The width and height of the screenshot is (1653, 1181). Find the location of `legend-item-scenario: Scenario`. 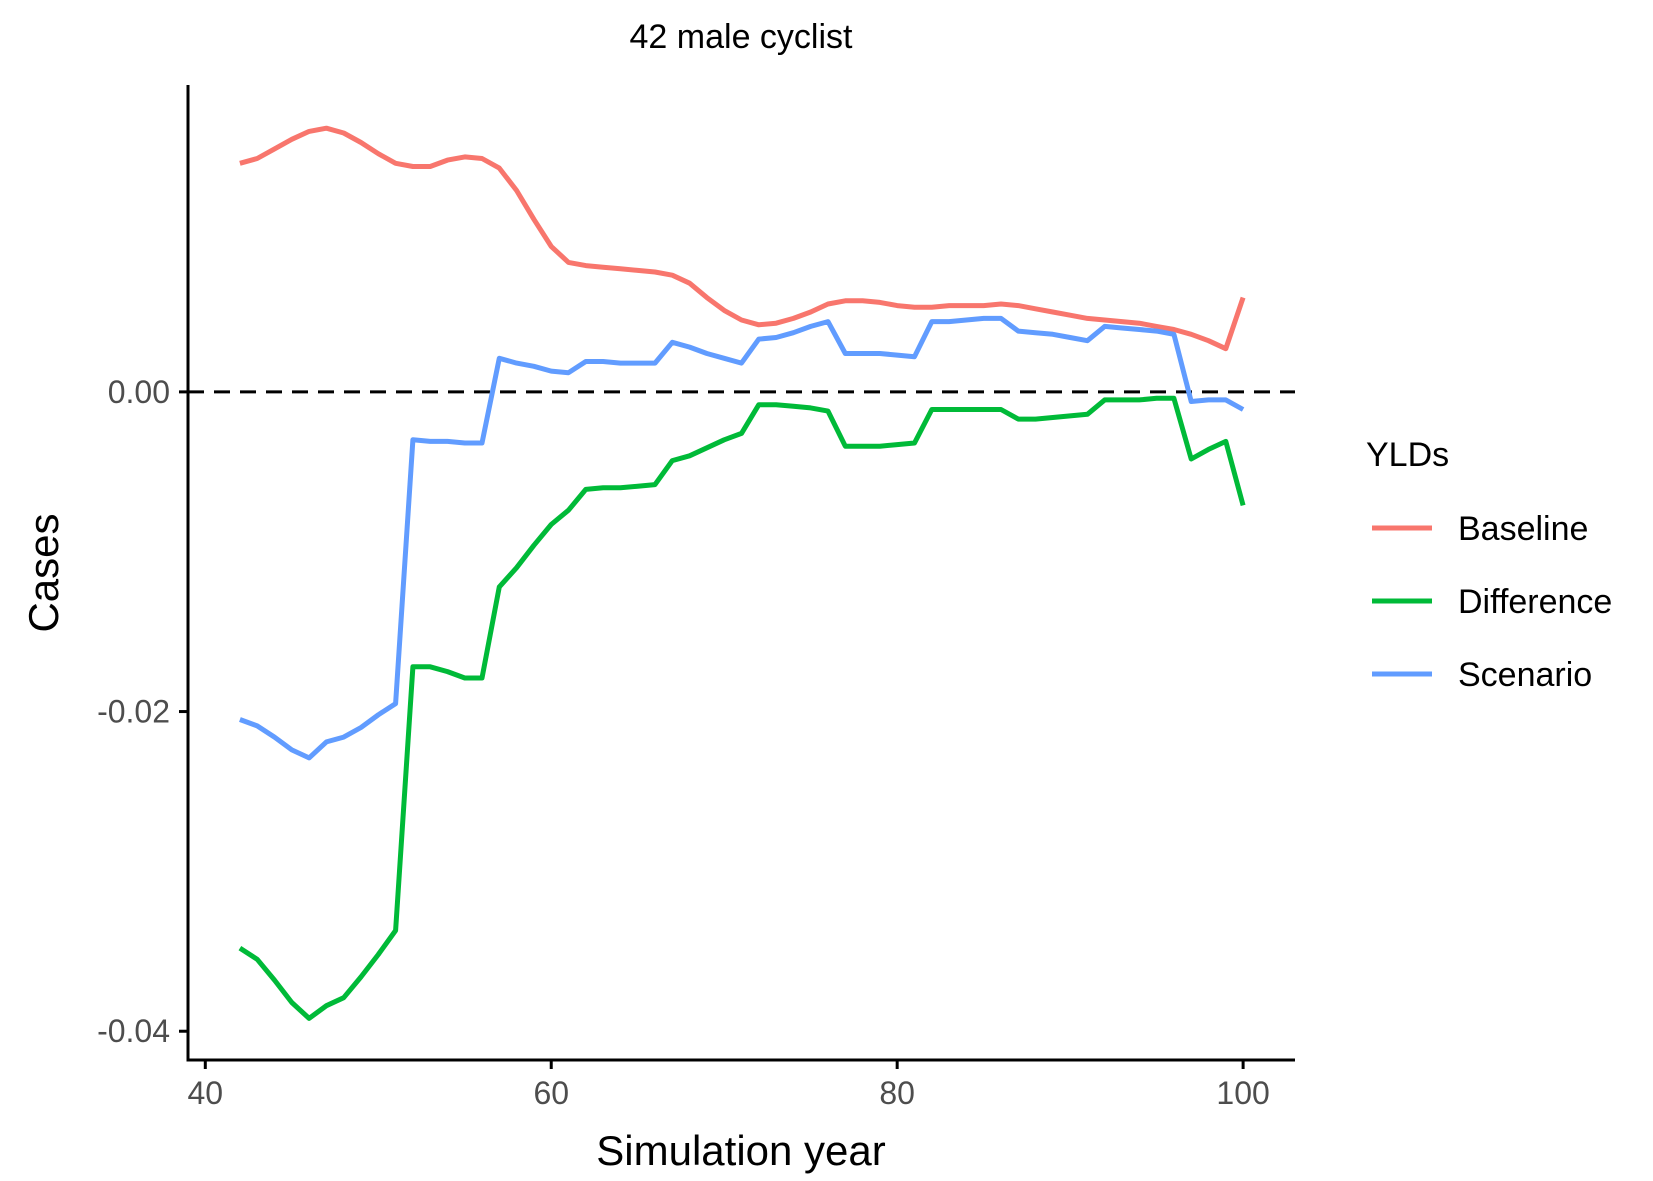

legend-item-scenario: Scenario is located at coordinates (1482, 675).